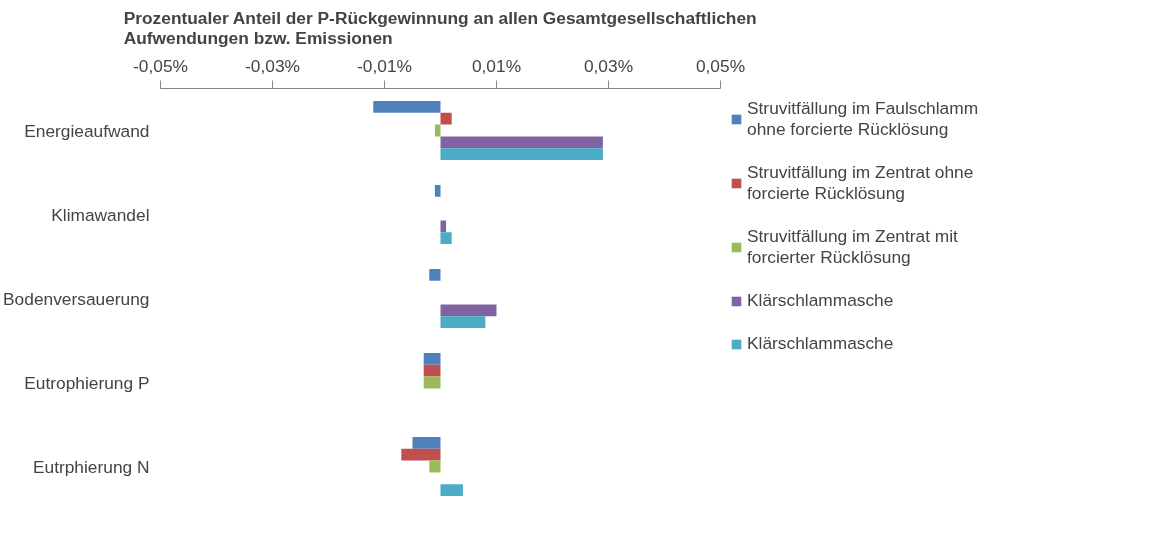  I want to click on legend-label: Struvitfällung im Zentrat mit forcierter Rücklösung, so click(852, 247).